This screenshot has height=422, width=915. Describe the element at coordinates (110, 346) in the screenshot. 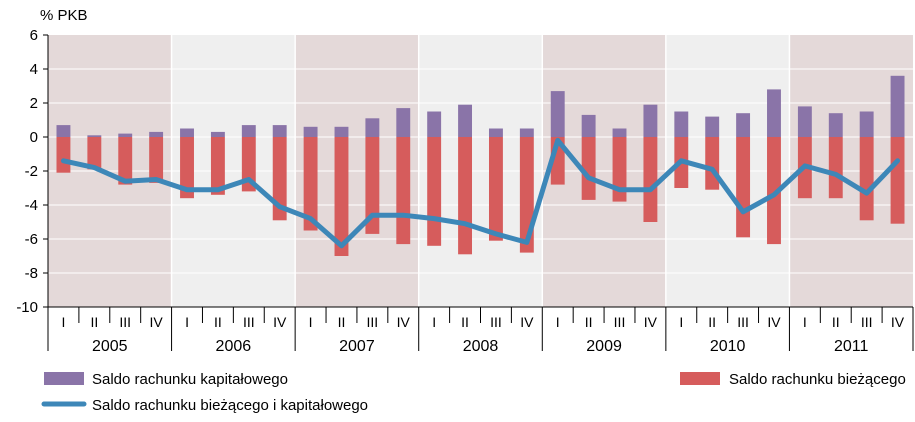

I see `year-label: 2005` at that location.